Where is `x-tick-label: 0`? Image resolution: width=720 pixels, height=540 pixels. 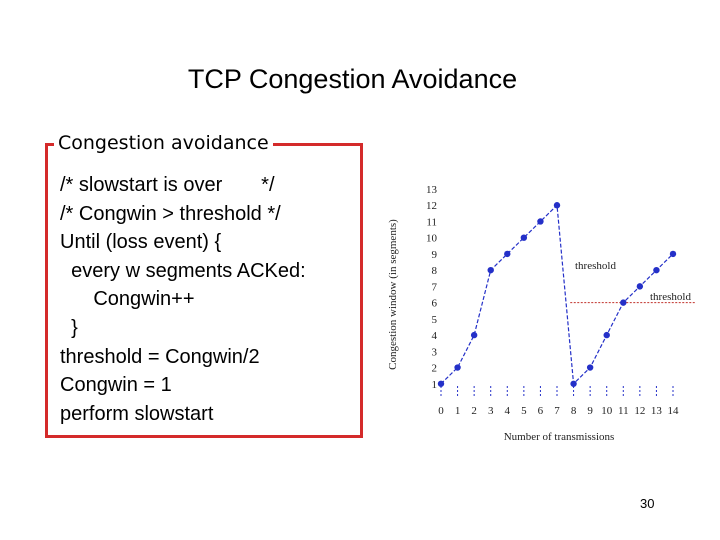 x-tick-label: 0 is located at coordinates (441, 411).